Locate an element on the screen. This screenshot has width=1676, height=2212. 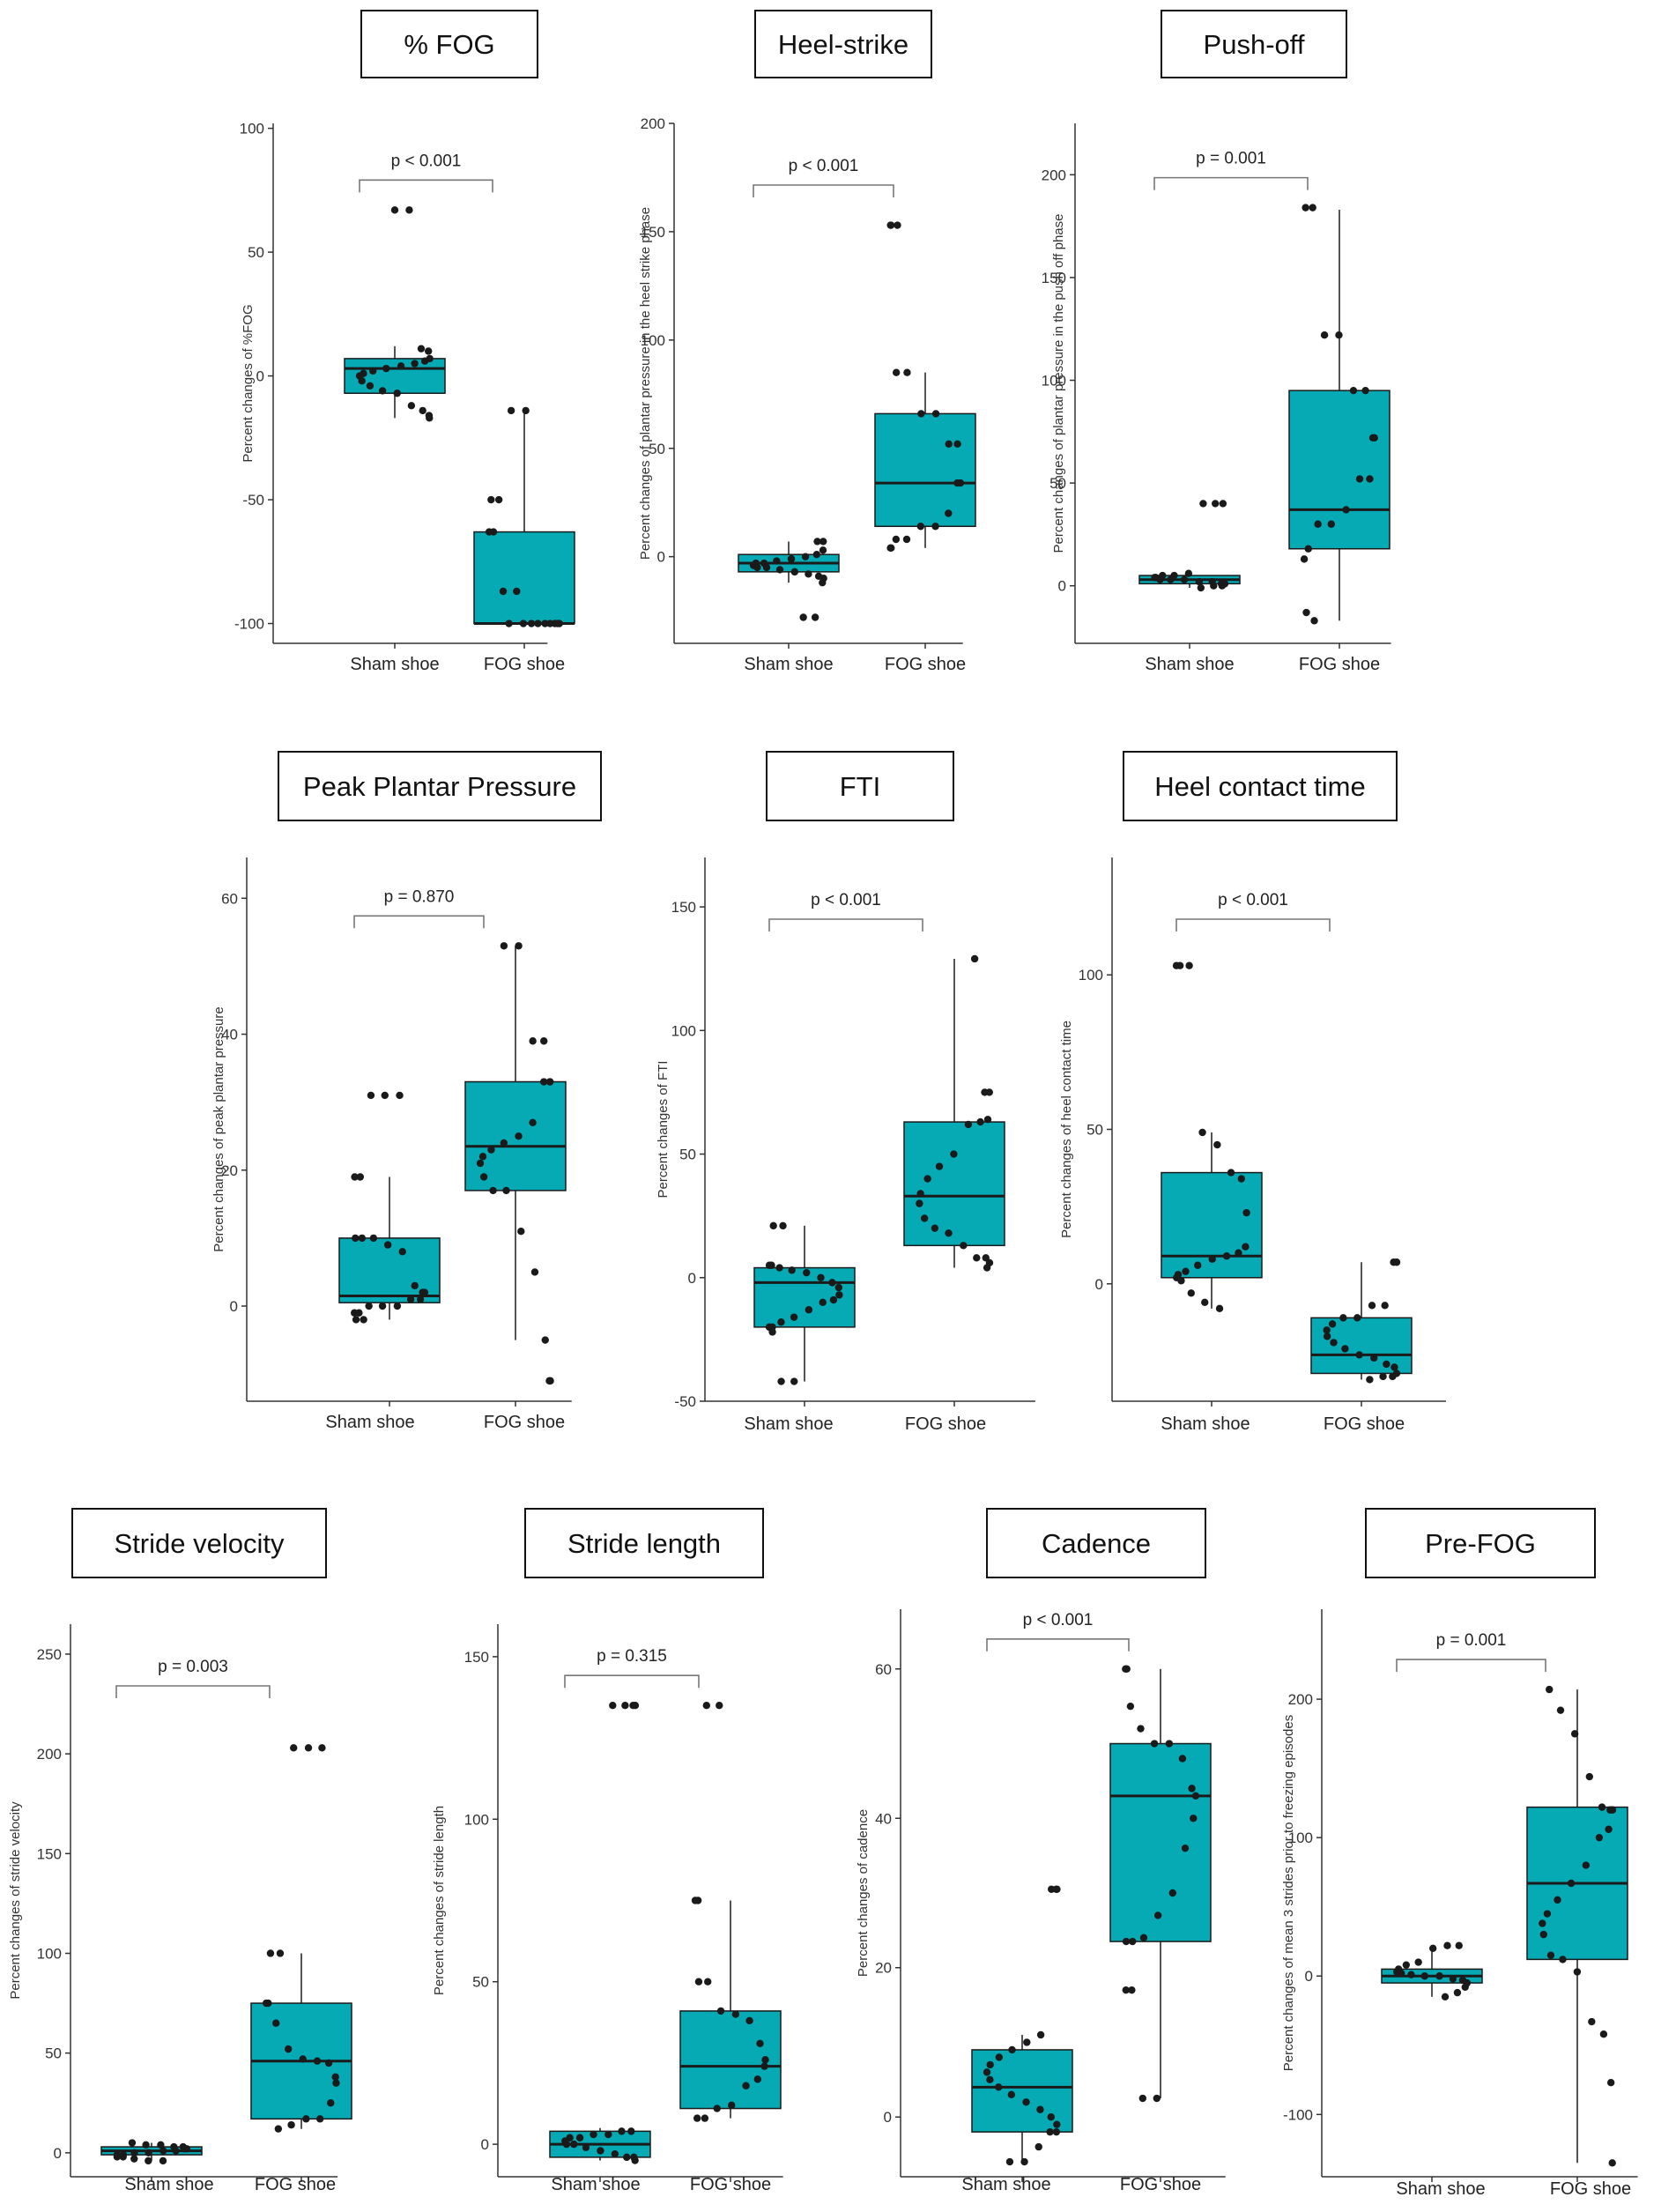
y-axis-label: Percent changes of peak plantar pressure is located at coordinates (219, 1129).